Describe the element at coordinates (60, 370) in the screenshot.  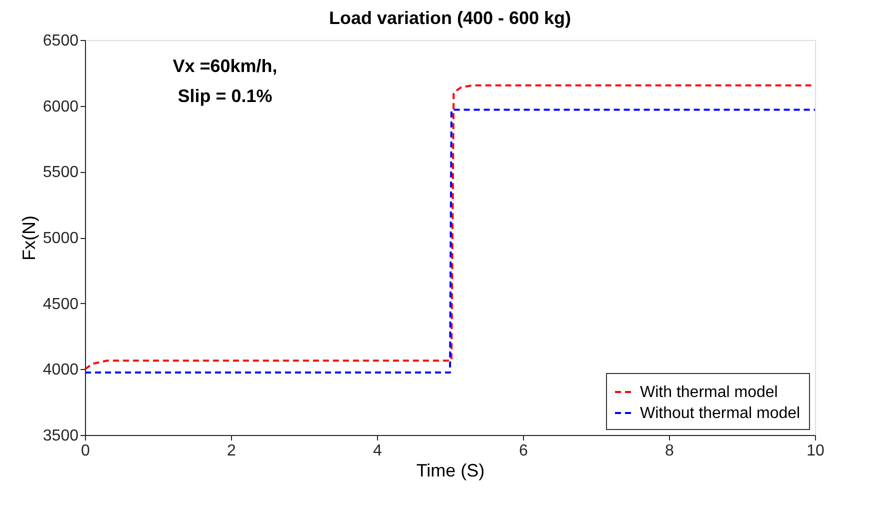
I see `y-tick-label: 4000` at that location.